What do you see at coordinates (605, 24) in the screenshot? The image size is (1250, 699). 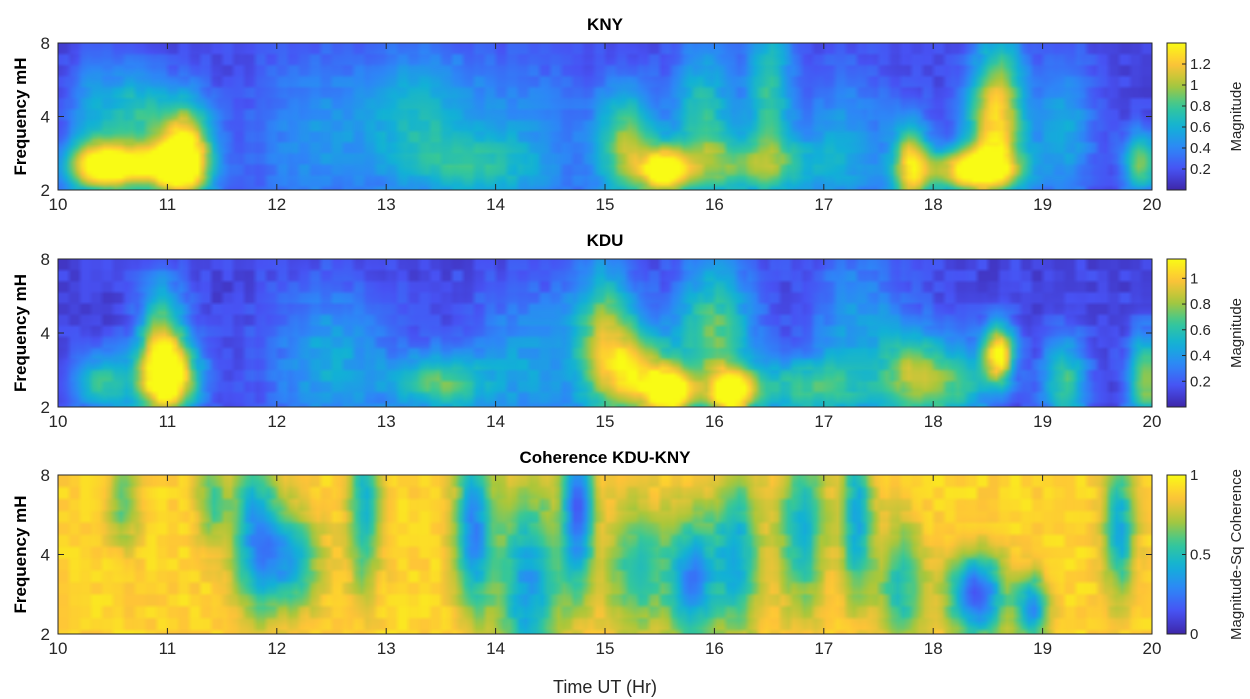 I see `panel-title: KNY` at bounding box center [605, 24].